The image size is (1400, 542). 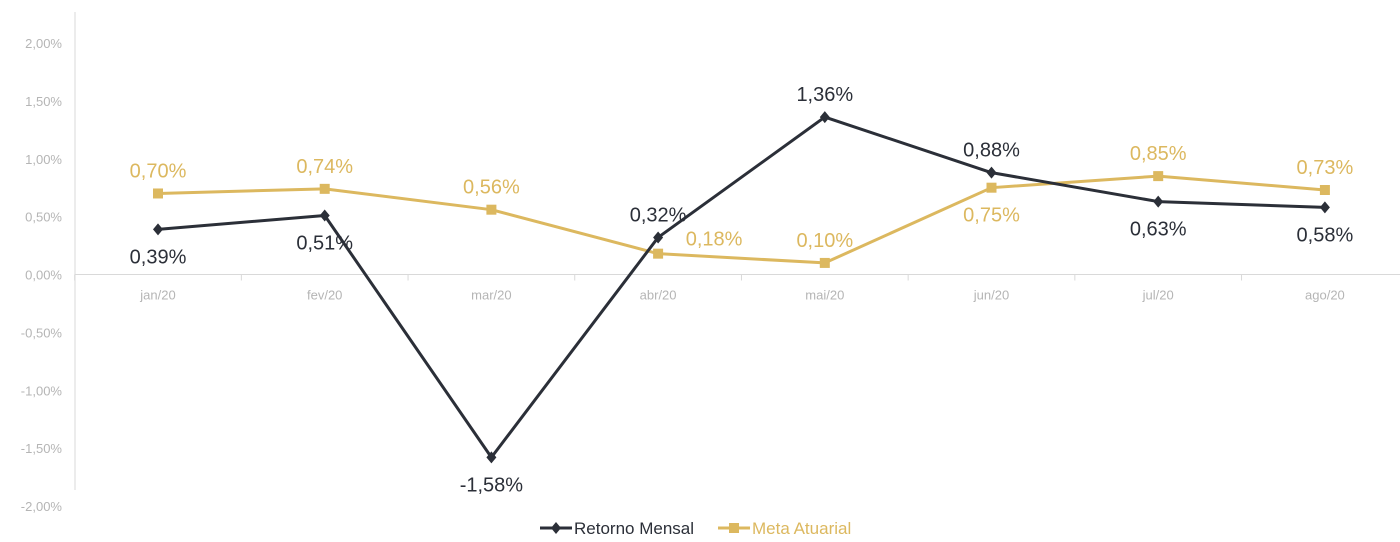 What do you see at coordinates (324, 243) in the screenshot?
I see `data-label: 0,51%` at bounding box center [324, 243].